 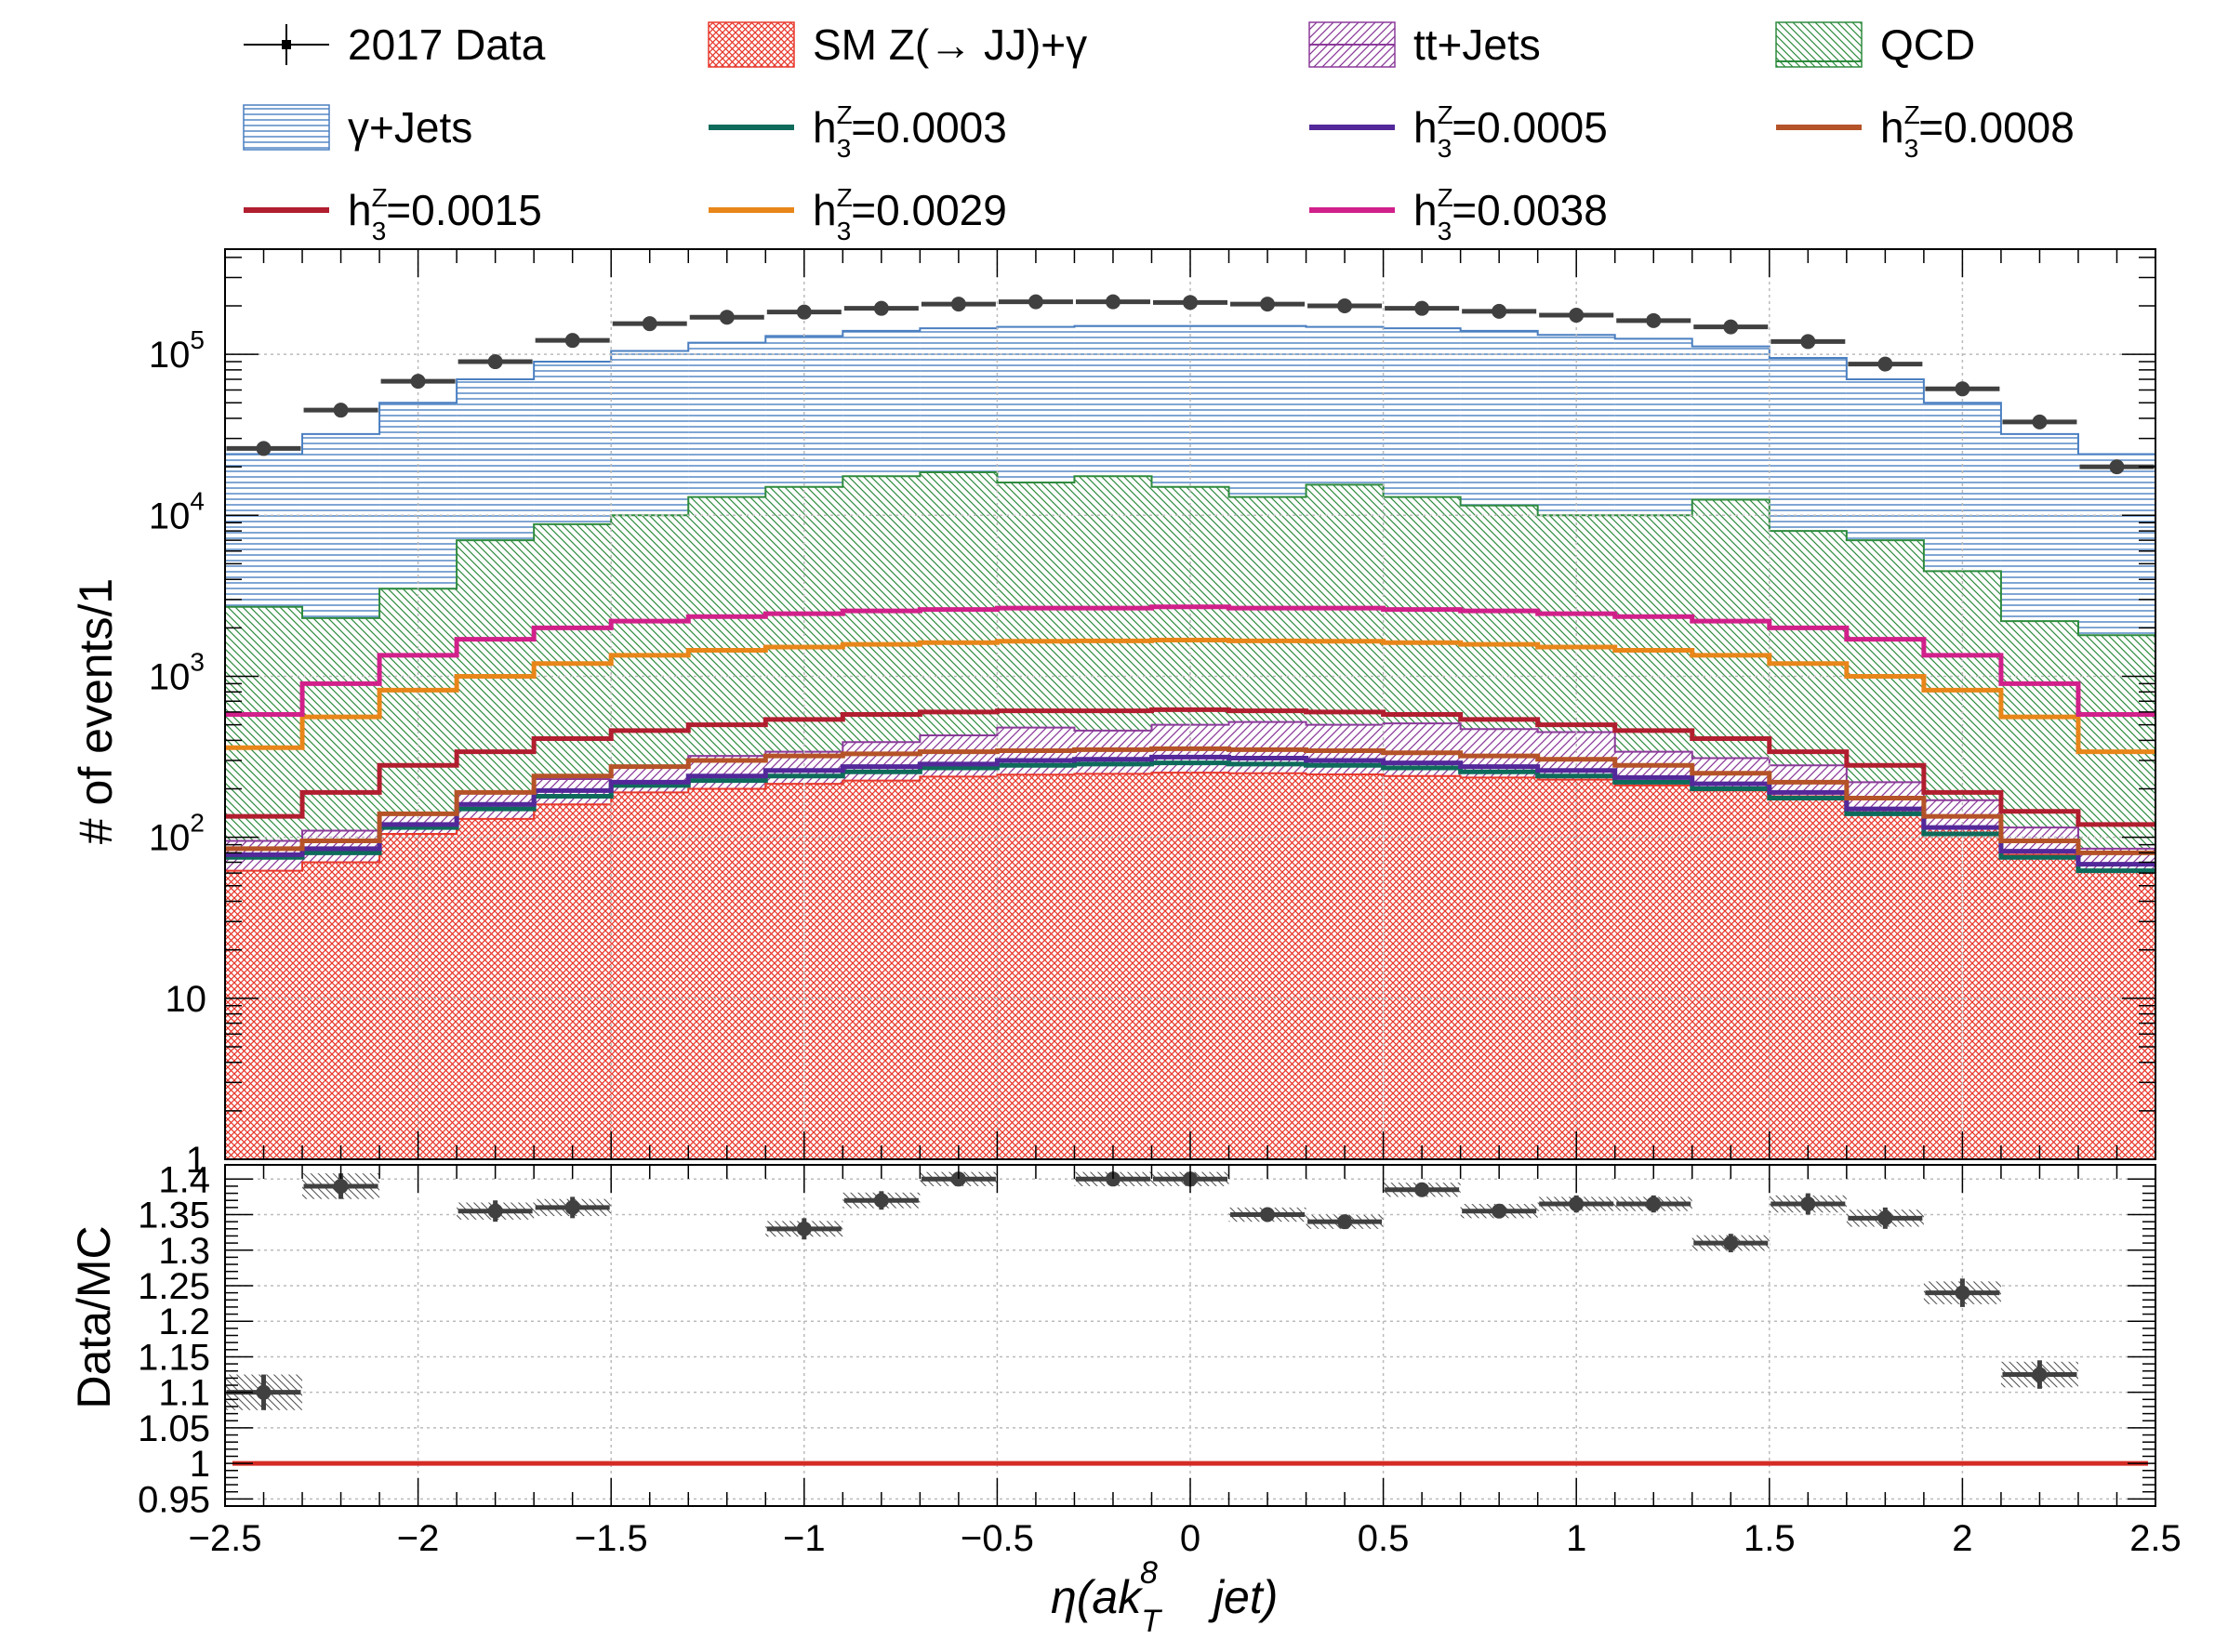 What do you see at coordinates (418, 1538) in the screenshot?
I see `xtick-label-1: −2` at bounding box center [418, 1538].